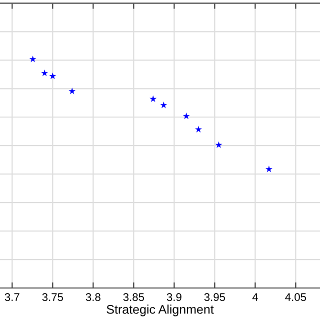  I want to click on x-tick-label: 3.85, so click(133, 297).